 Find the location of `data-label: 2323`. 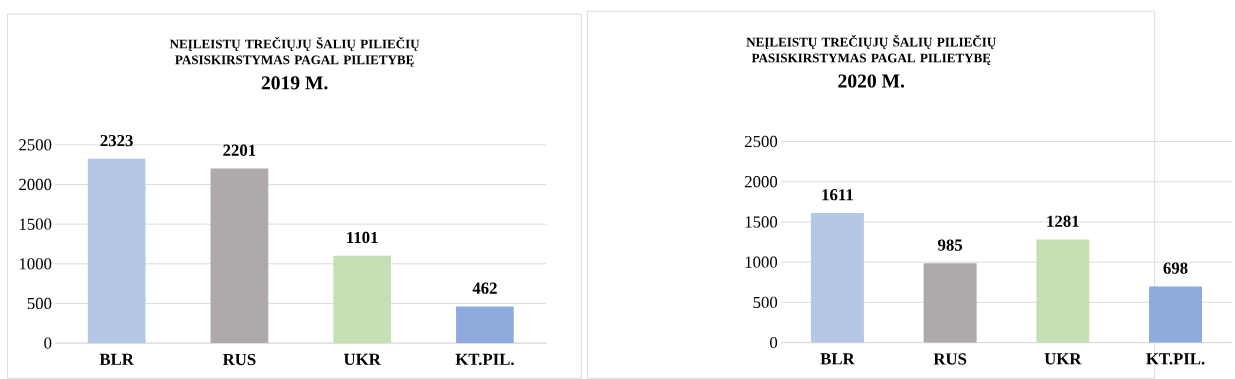

data-label: 2323 is located at coordinates (116, 141).